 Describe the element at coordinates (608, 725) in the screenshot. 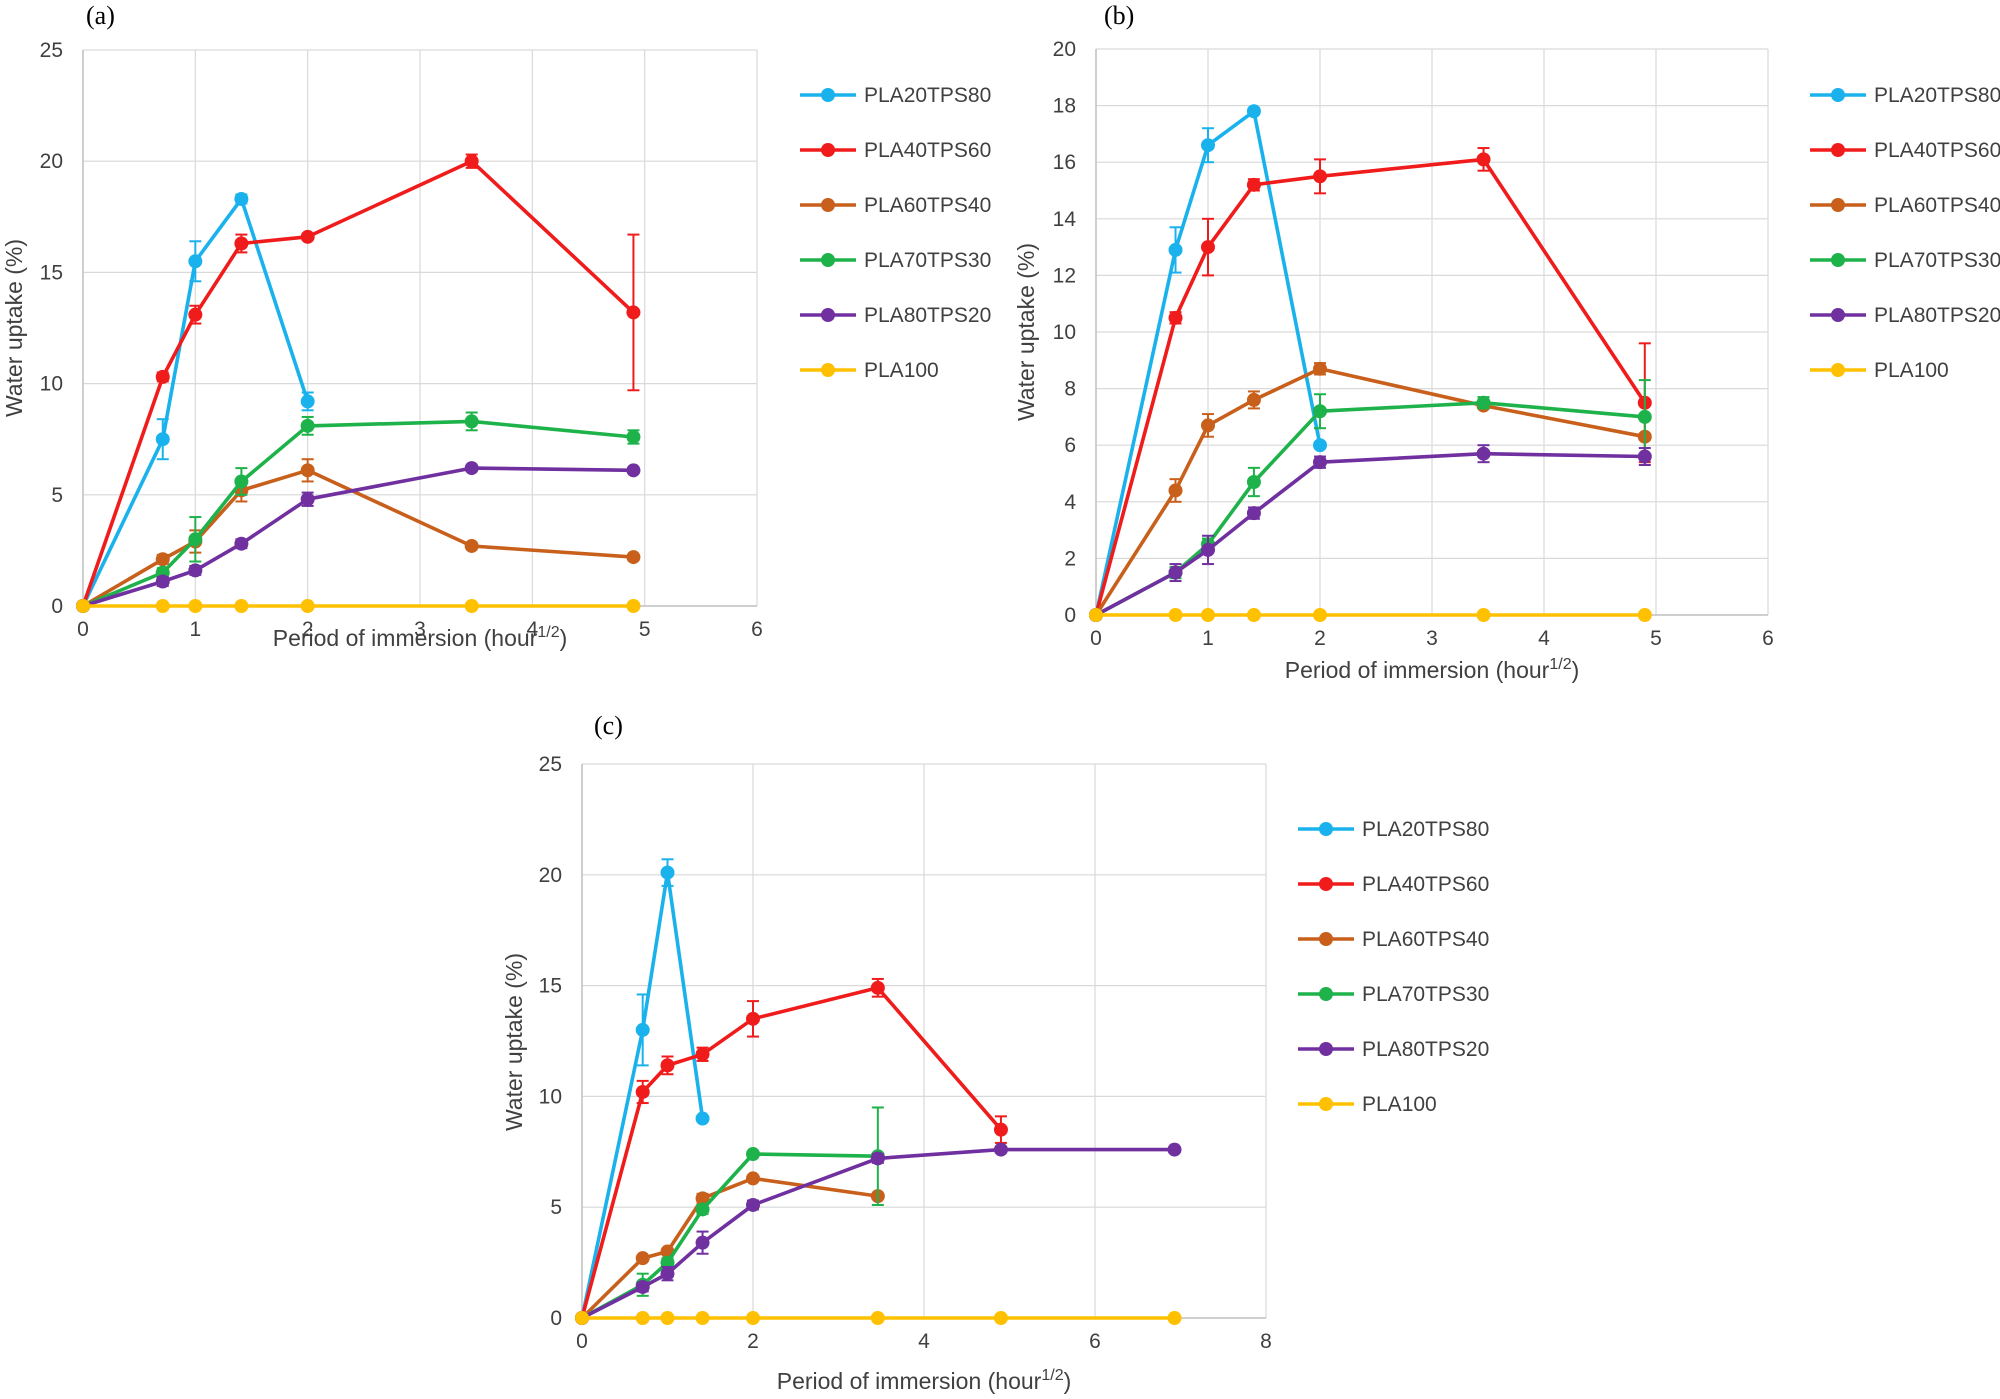

I see `panel-label: (c)` at that location.